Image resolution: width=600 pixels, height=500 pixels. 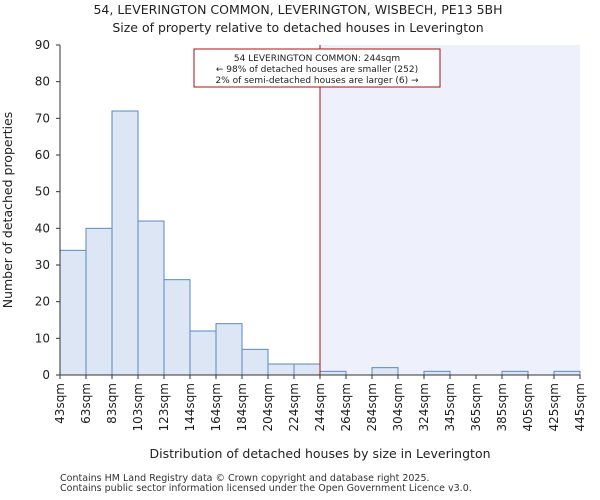 I want to click on x-tick-label: 144sqm, so click(x=190, y=407).